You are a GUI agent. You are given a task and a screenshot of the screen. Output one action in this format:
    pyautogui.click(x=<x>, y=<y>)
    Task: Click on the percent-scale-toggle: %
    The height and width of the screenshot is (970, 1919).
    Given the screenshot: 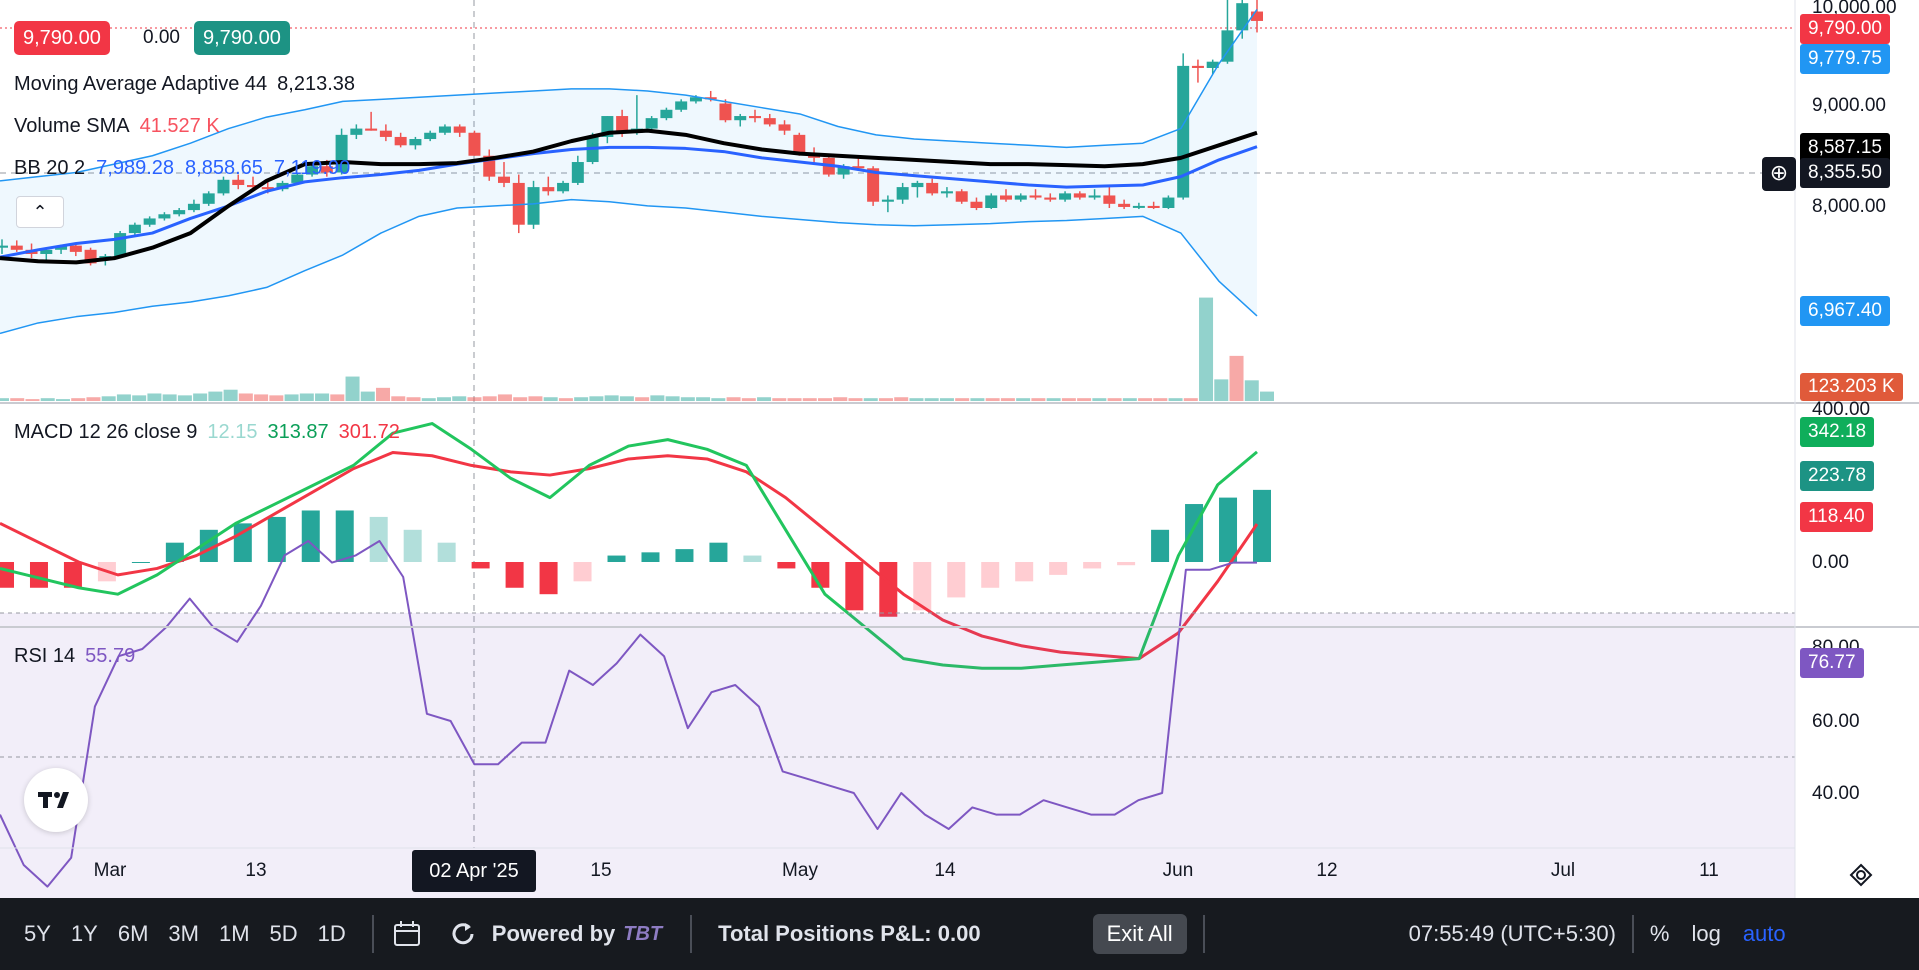 What is the action you would take?
    pyautogui.click(x=1659, y=933)
    